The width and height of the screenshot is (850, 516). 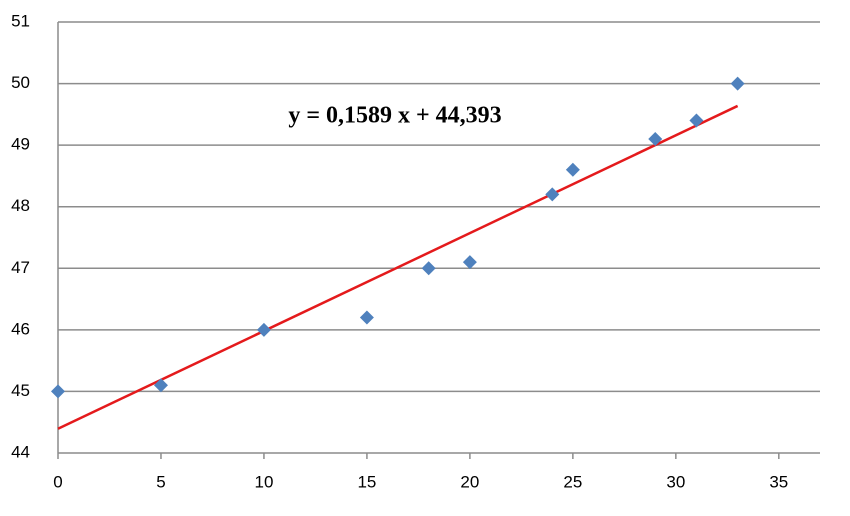 I want to click on x-tick-label: 15, so click(x=366, y=481).